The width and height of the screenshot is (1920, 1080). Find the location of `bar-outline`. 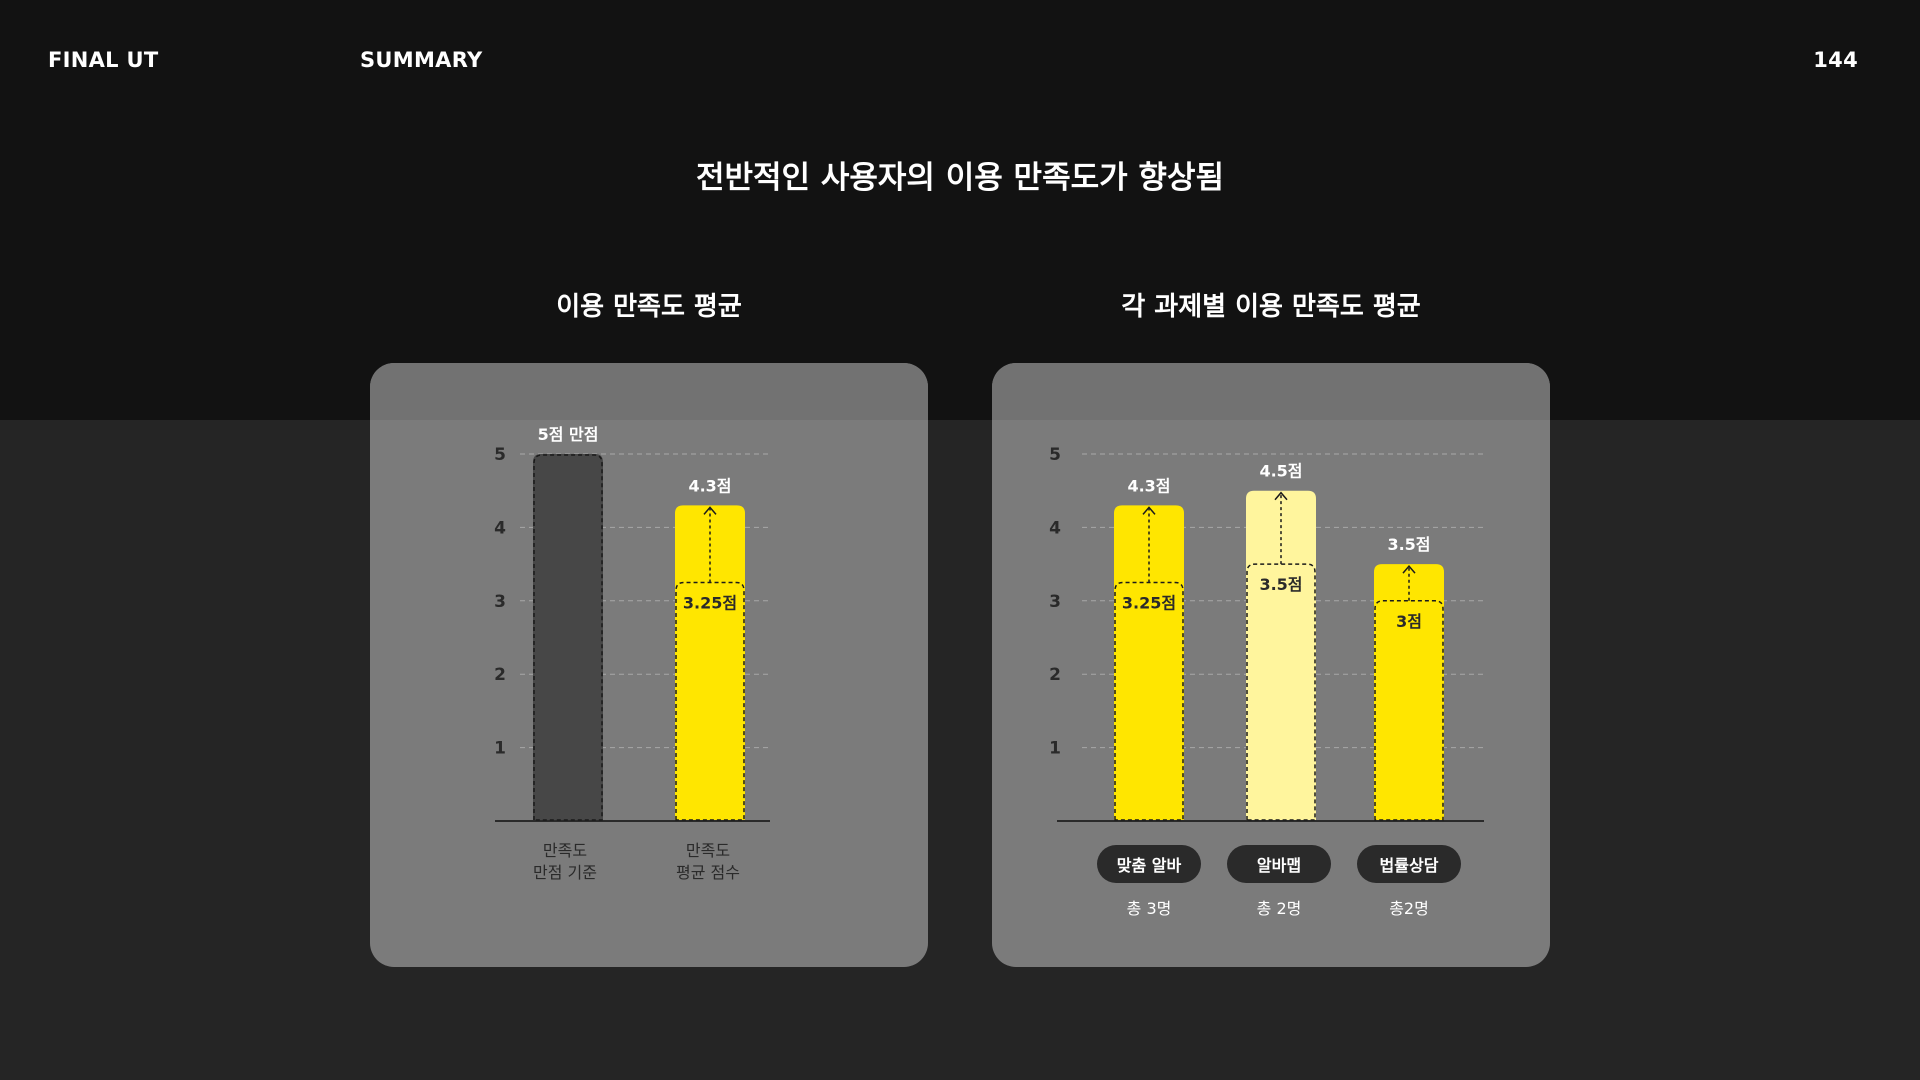

bar-outline is located at coordinates (568, 637).